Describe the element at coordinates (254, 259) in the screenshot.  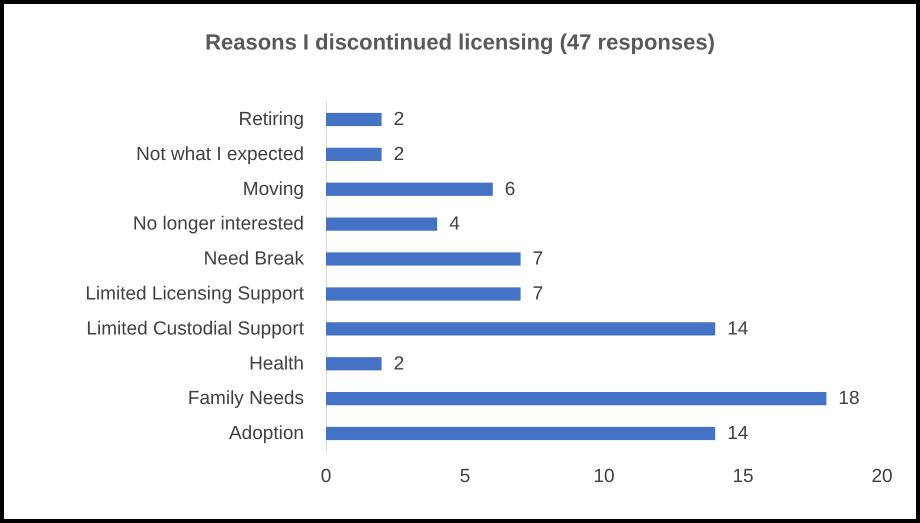
I see `y-tick-label: Need Break` at that location.